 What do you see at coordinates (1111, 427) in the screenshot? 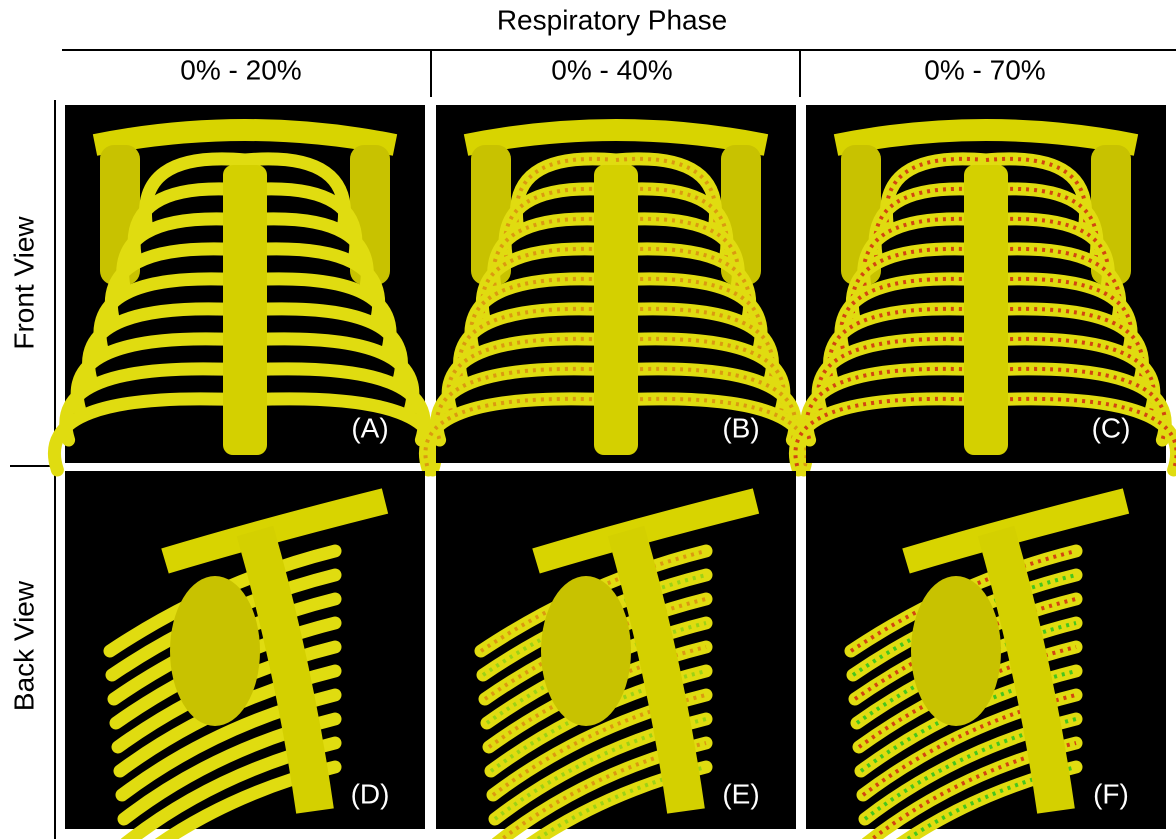
I see `panel-label: (C)` at bounding box center [1111, 427].